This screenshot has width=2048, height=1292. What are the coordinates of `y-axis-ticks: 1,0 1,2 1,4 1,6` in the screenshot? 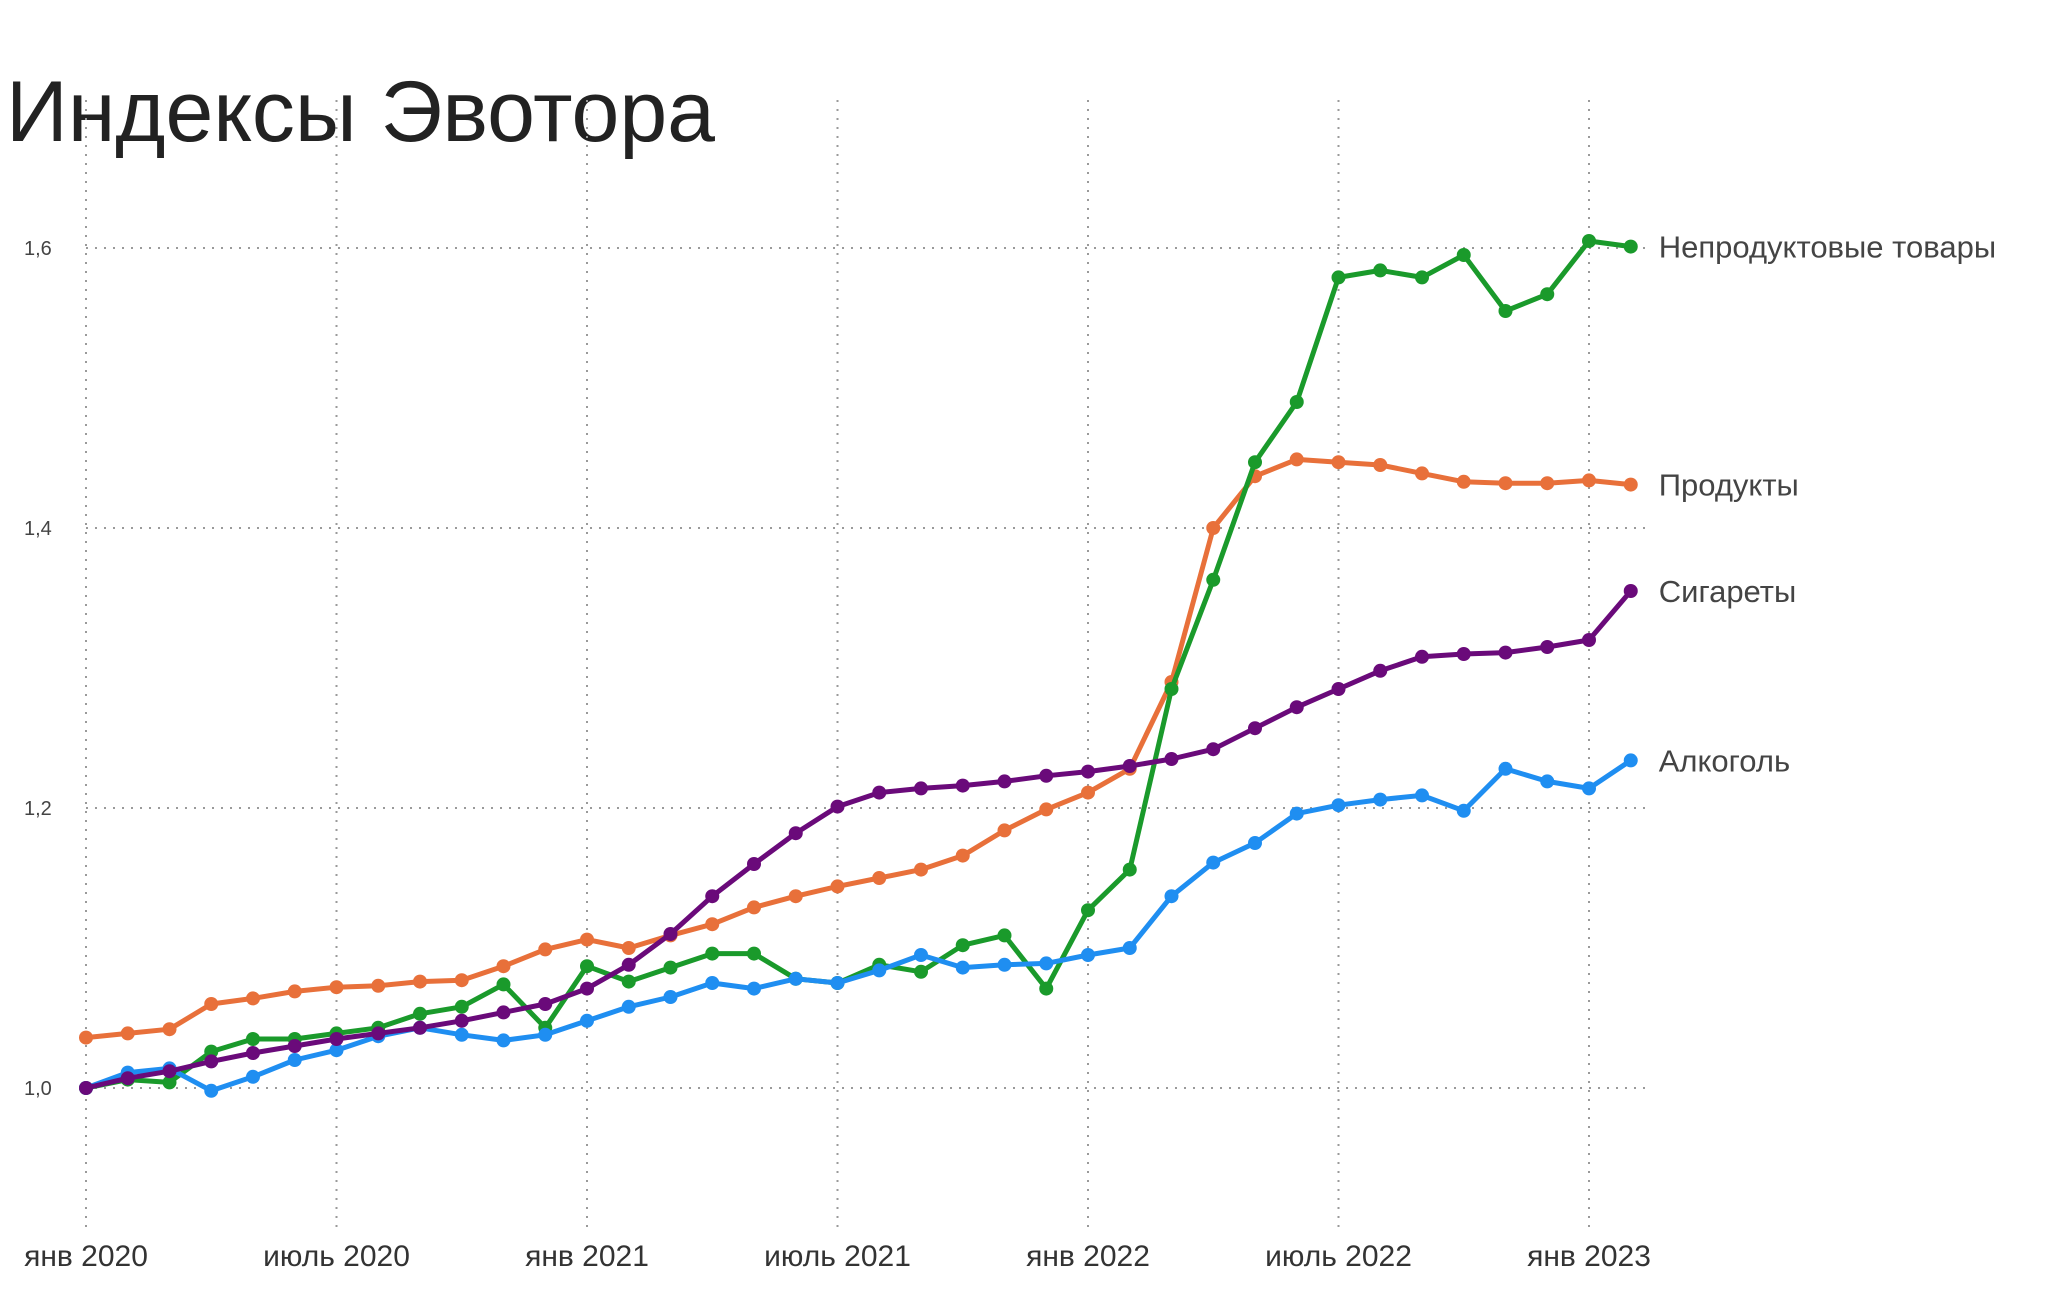 It's located at (38, 669).